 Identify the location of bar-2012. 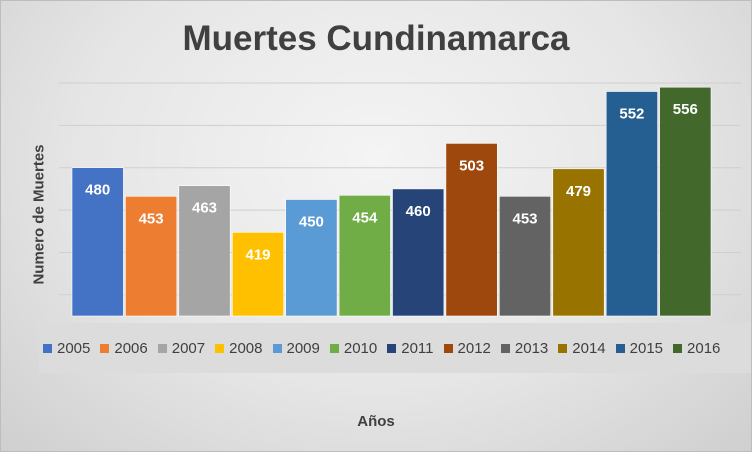
(471, 230).